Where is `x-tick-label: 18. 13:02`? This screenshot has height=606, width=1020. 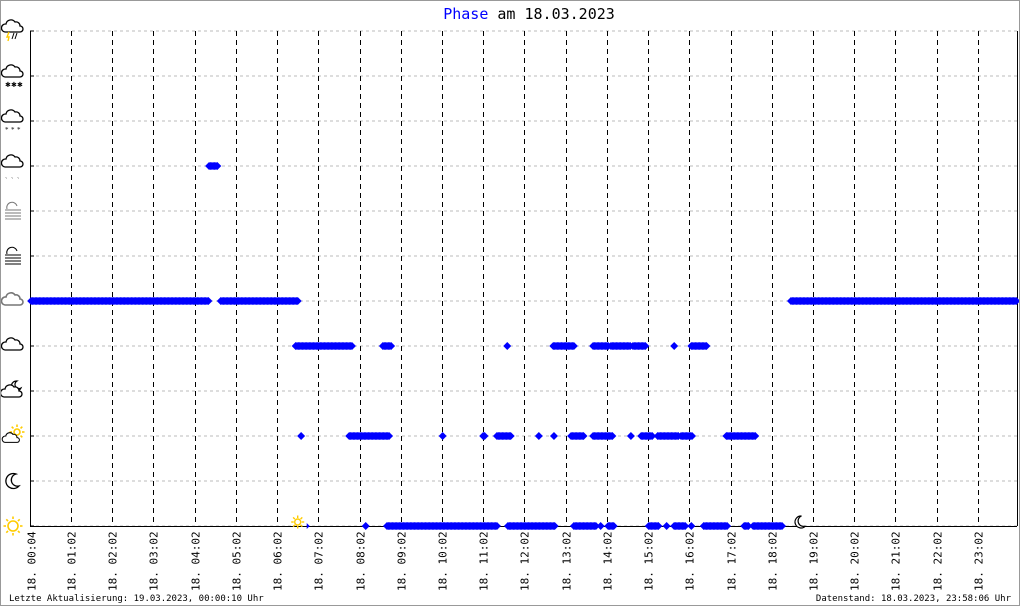
x-tick-label: 18. 13:02 is located at coordinates (567, 561).